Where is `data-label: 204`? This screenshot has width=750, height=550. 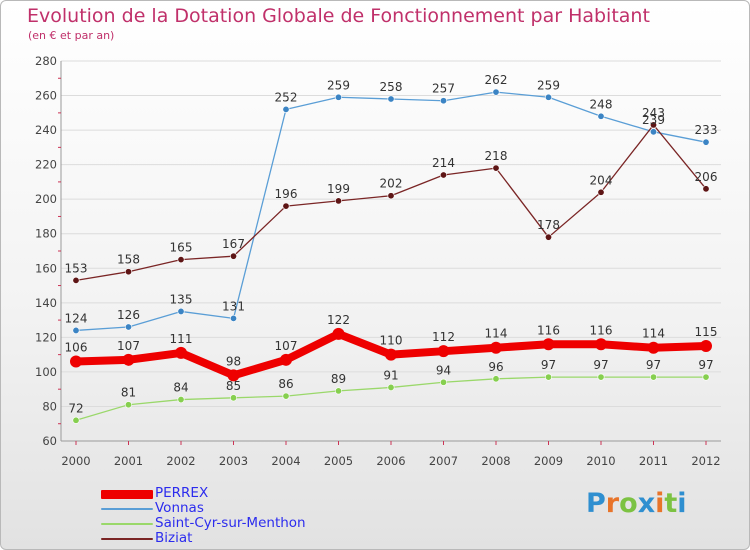 data-label: 204 is located at coordinates (601, 180).